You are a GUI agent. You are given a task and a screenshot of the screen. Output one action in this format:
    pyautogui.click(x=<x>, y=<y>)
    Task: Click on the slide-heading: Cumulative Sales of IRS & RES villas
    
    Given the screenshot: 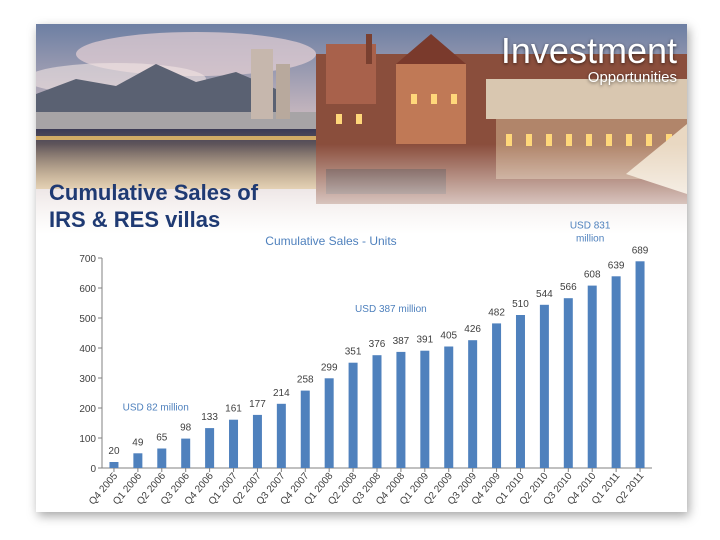 What is the action you would take?
    pyautogui.click(x=153, y=206)
    